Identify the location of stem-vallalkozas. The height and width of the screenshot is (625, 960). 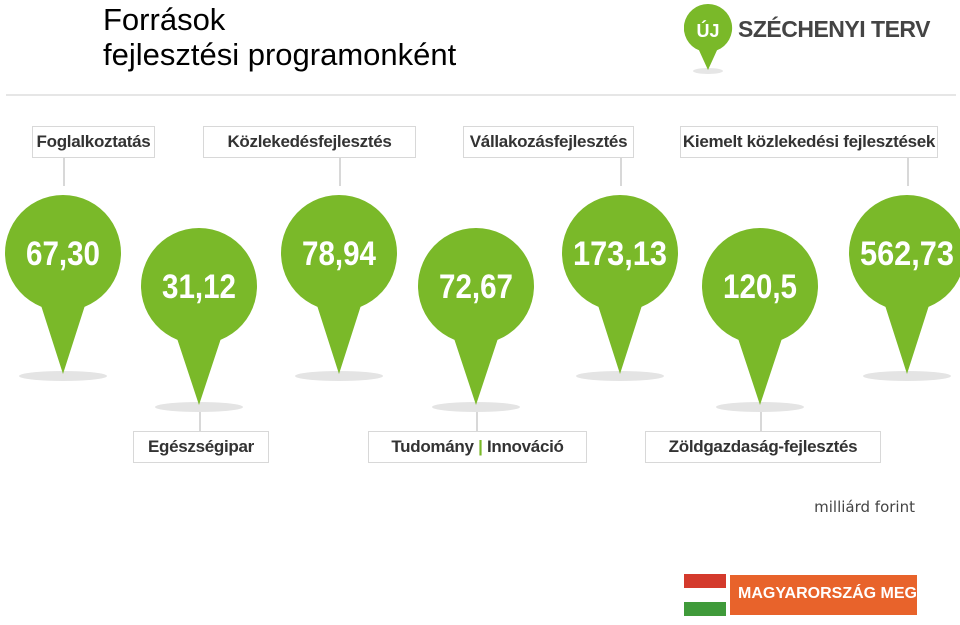
(621, 172).